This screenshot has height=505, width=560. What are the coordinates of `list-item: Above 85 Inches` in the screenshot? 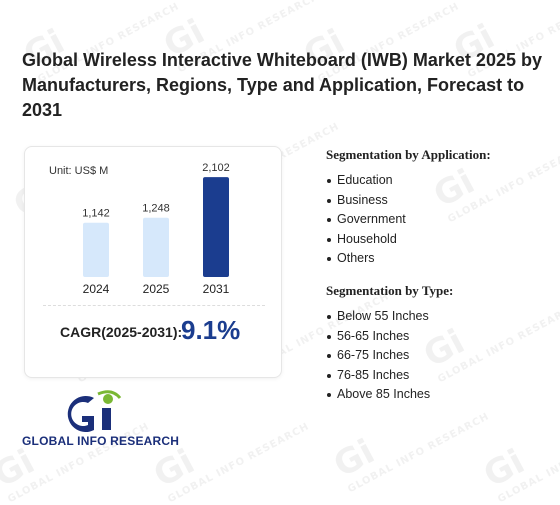 It's located at (389, 395).